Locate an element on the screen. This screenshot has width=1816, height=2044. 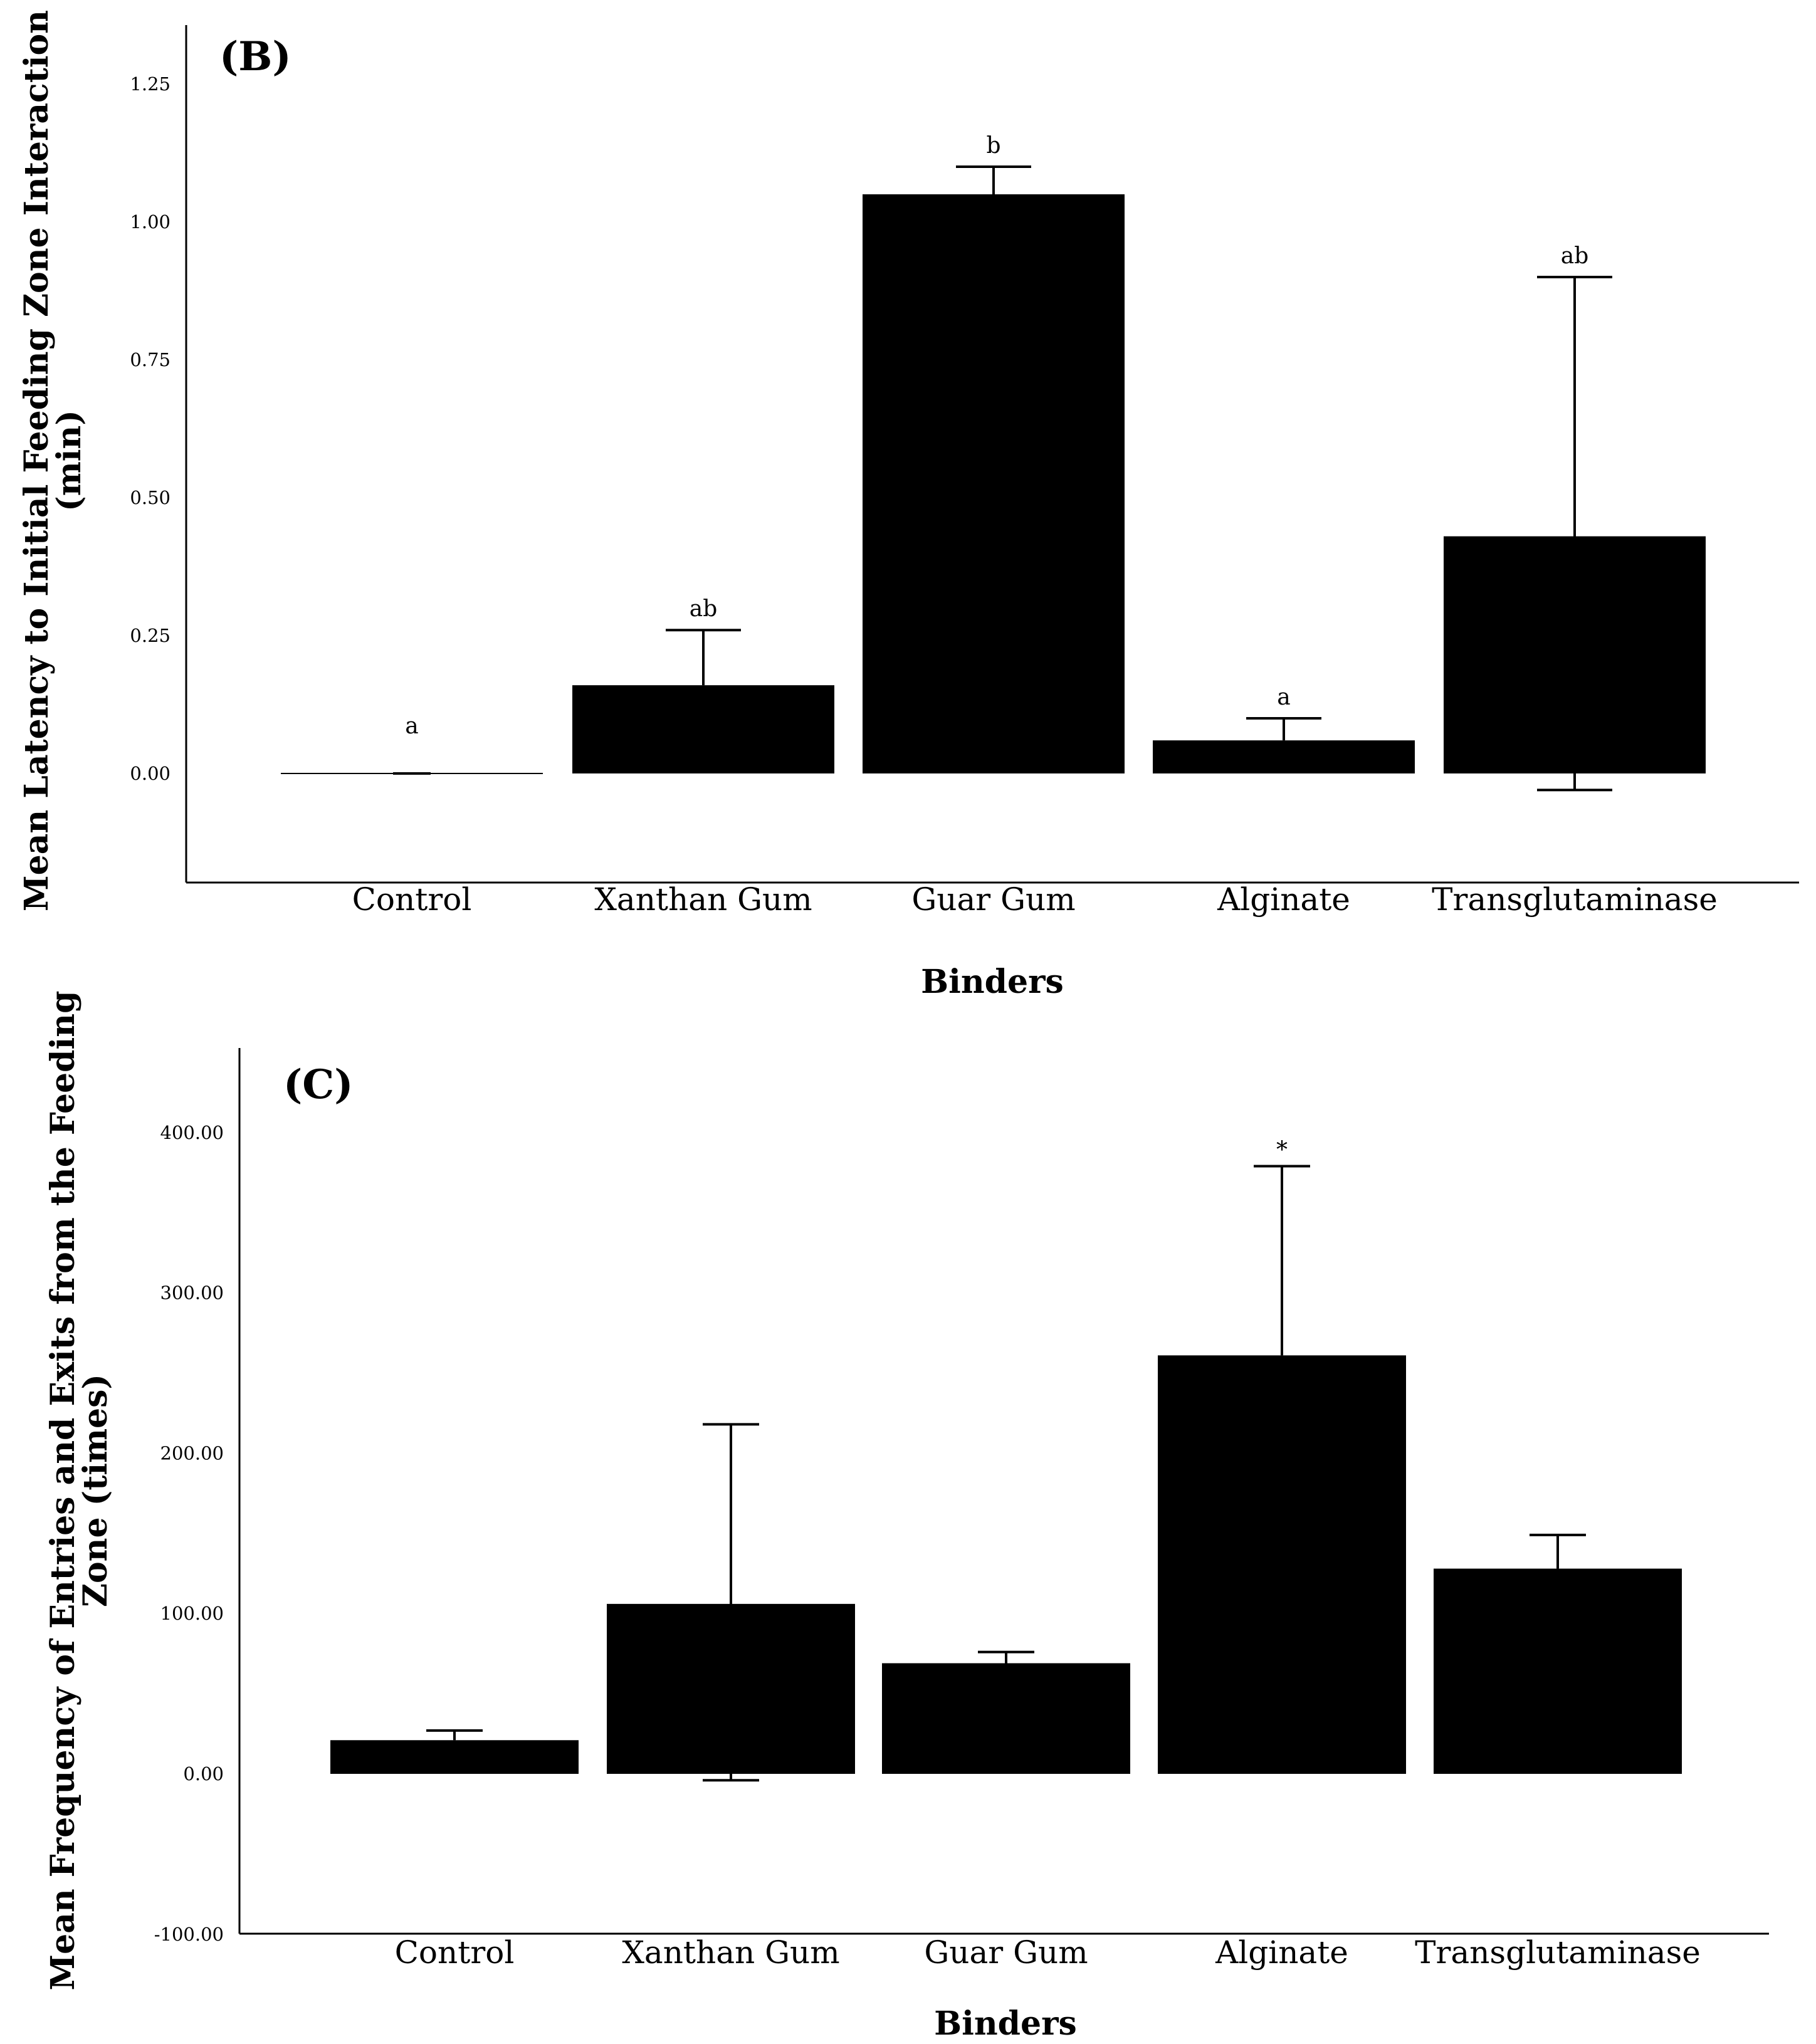
panel-b-y-tick-labels: 0.00 0.25 0.50 0.75 1.00 1.25 is located at coordinates (150, 428).